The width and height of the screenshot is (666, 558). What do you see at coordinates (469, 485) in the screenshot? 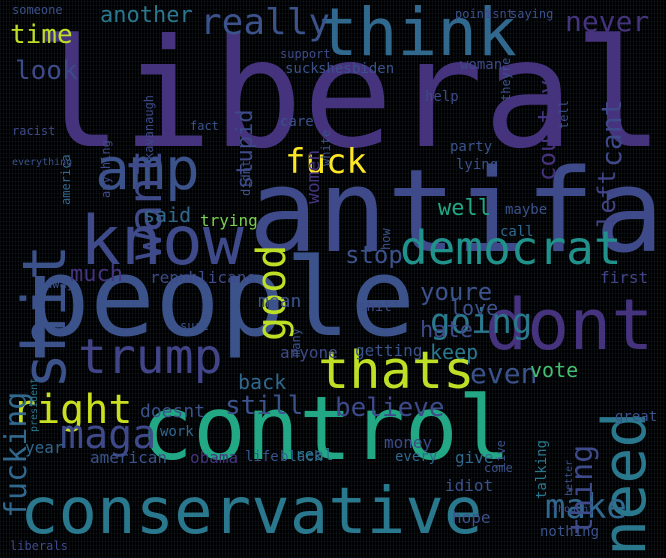
I see `cloud-word: idiot` at bounding box center [469, 485].